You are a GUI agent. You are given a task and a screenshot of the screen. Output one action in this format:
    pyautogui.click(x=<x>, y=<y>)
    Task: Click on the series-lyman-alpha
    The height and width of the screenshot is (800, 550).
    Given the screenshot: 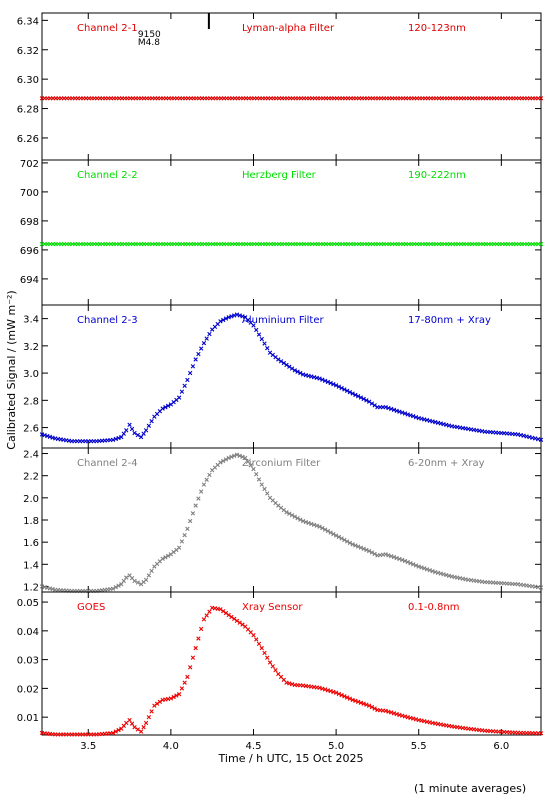 What is the action you would take?
    pyautogui.click(x=291, y=98)
    